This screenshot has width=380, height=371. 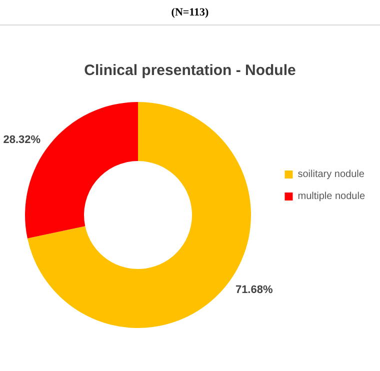 I want to click on chart-title: Clinical presentation - Nodule, so click(x=190, y=70).